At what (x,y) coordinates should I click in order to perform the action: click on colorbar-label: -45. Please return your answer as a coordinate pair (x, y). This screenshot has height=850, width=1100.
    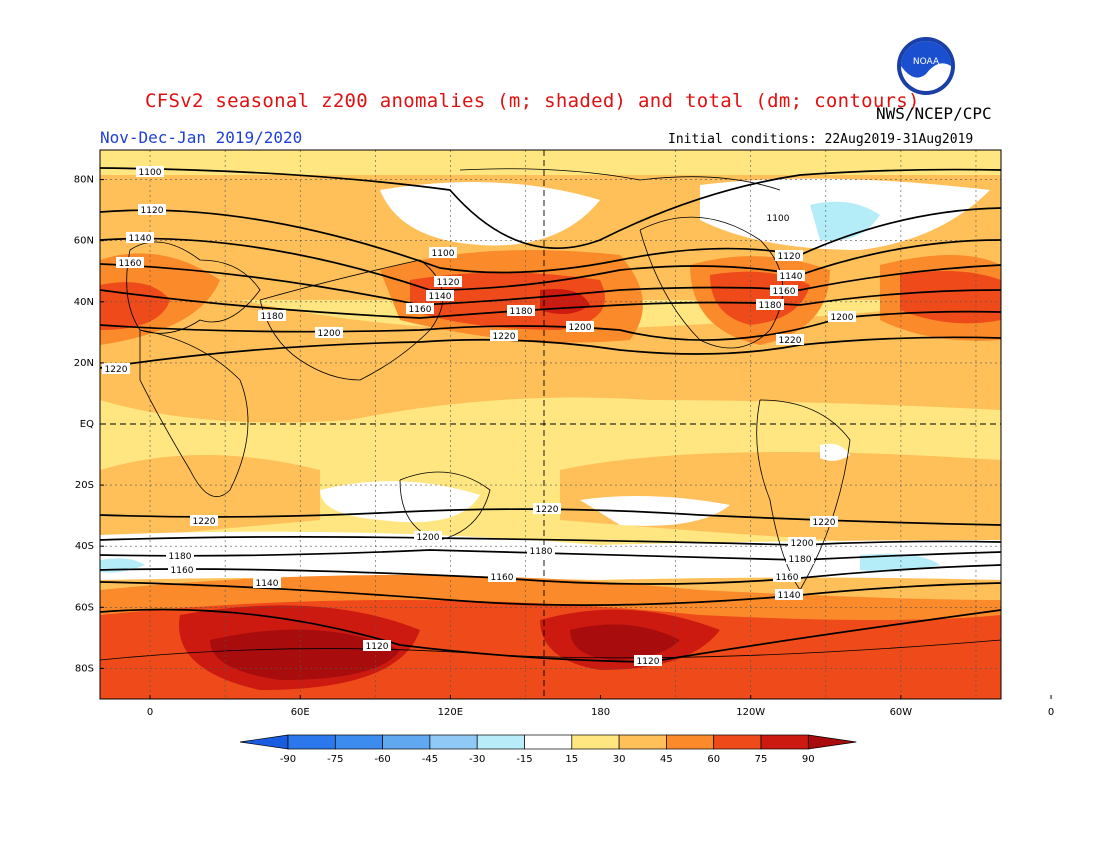
    Looking at the image, I should click on (430, 759).